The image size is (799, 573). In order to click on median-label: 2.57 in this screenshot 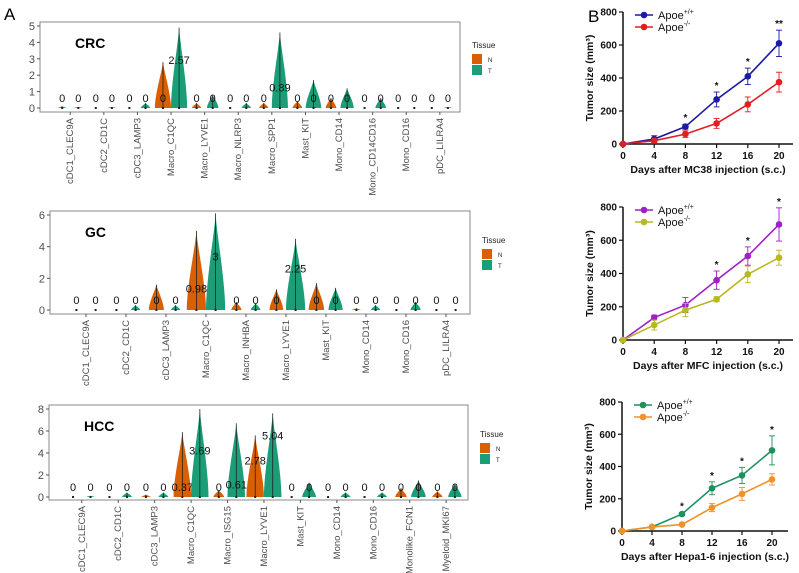, I will do `click(178, 61)`.